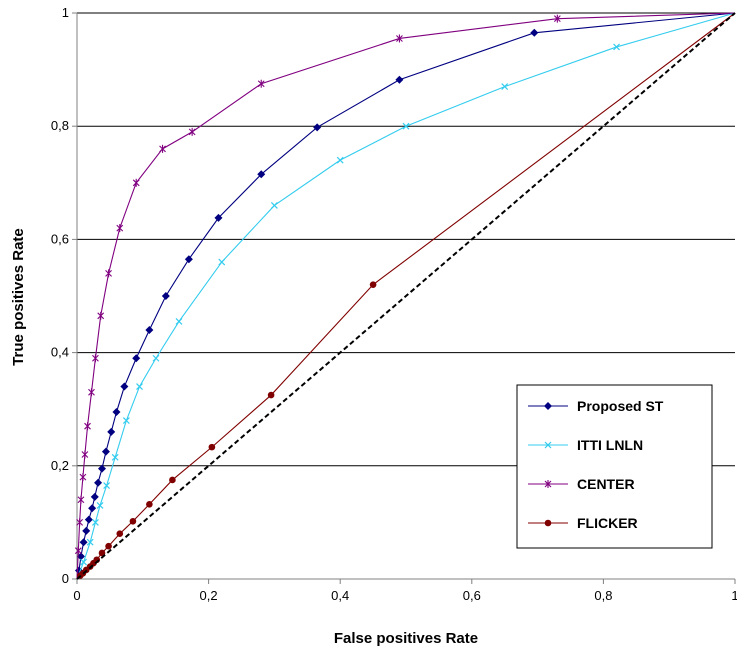 This screenshot has width=737, height=650. Describe the element at coordinates (209, 595) in the screenshot. I see `x-tick-label: 0,2` at that location.